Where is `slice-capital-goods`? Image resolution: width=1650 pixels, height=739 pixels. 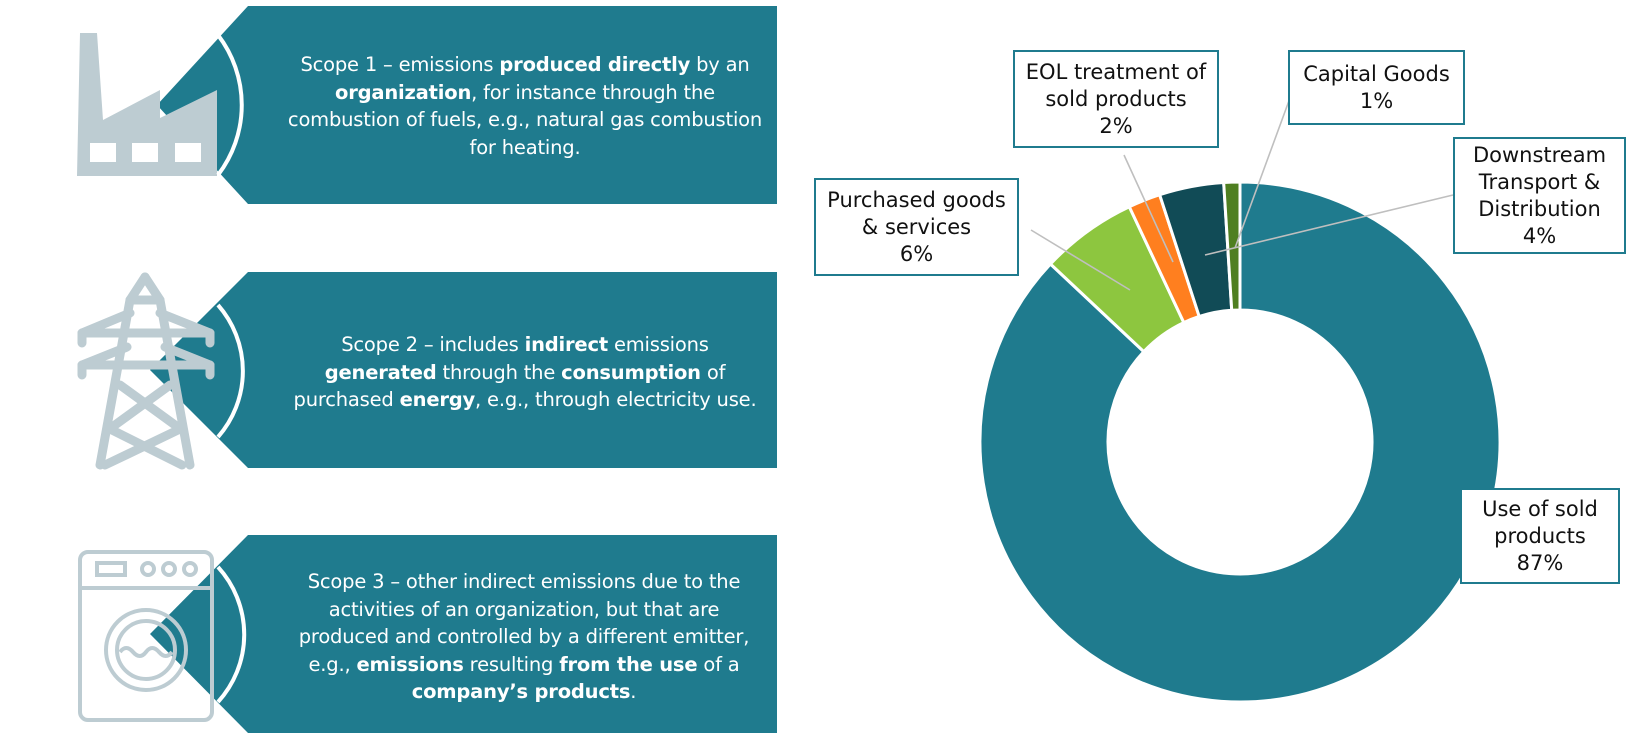 slice-capital-goods is located at coordinates (1232, 246).